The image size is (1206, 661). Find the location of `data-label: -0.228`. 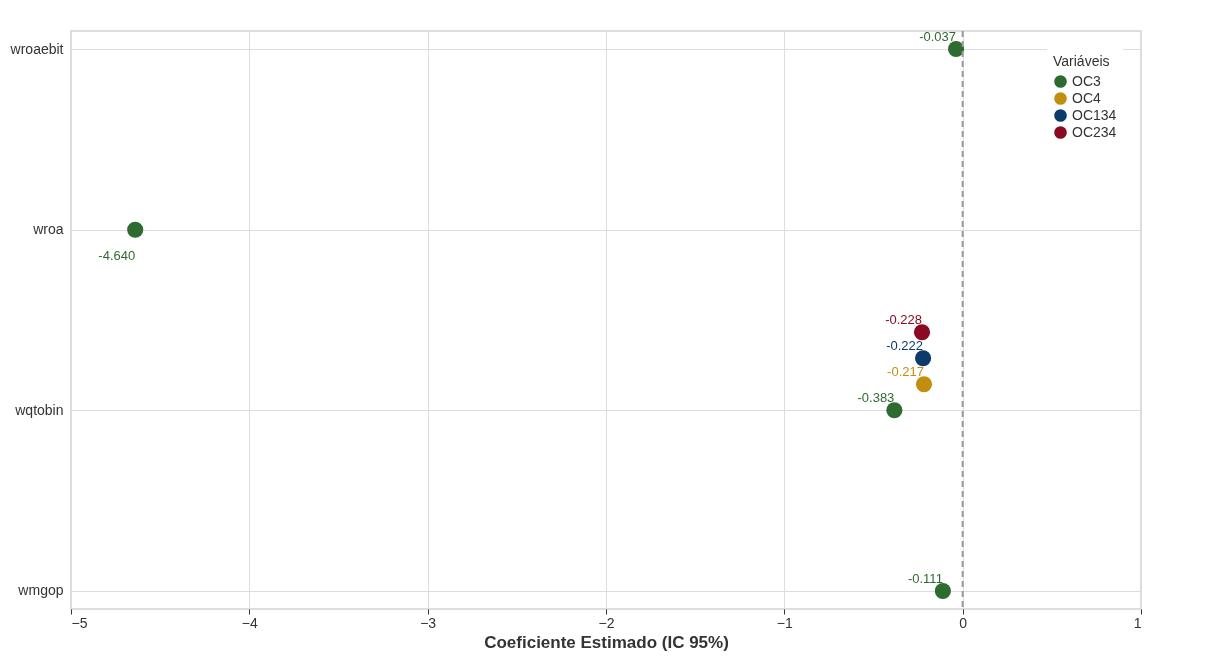

data-label: -0.228 is located at coordinates (904, 320).